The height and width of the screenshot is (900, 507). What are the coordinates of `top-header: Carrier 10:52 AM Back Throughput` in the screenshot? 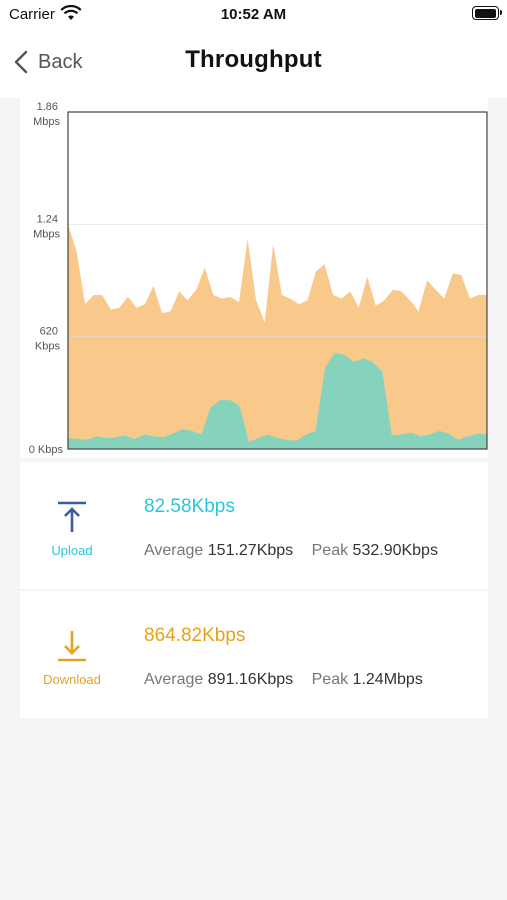 It's located at (253, 49).